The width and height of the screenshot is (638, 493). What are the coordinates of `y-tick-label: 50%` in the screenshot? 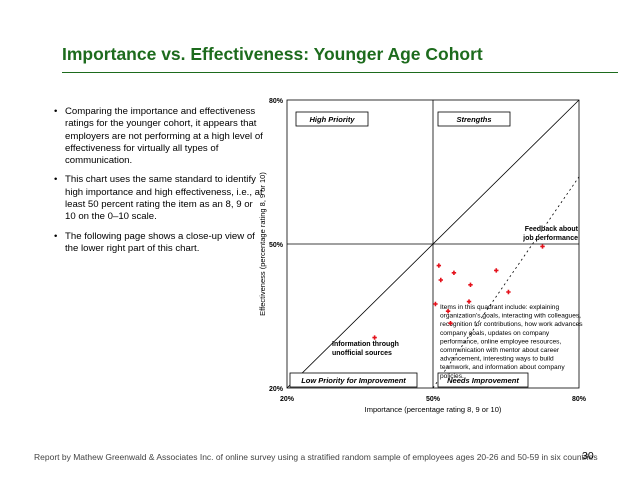 It's located at (276, 245).